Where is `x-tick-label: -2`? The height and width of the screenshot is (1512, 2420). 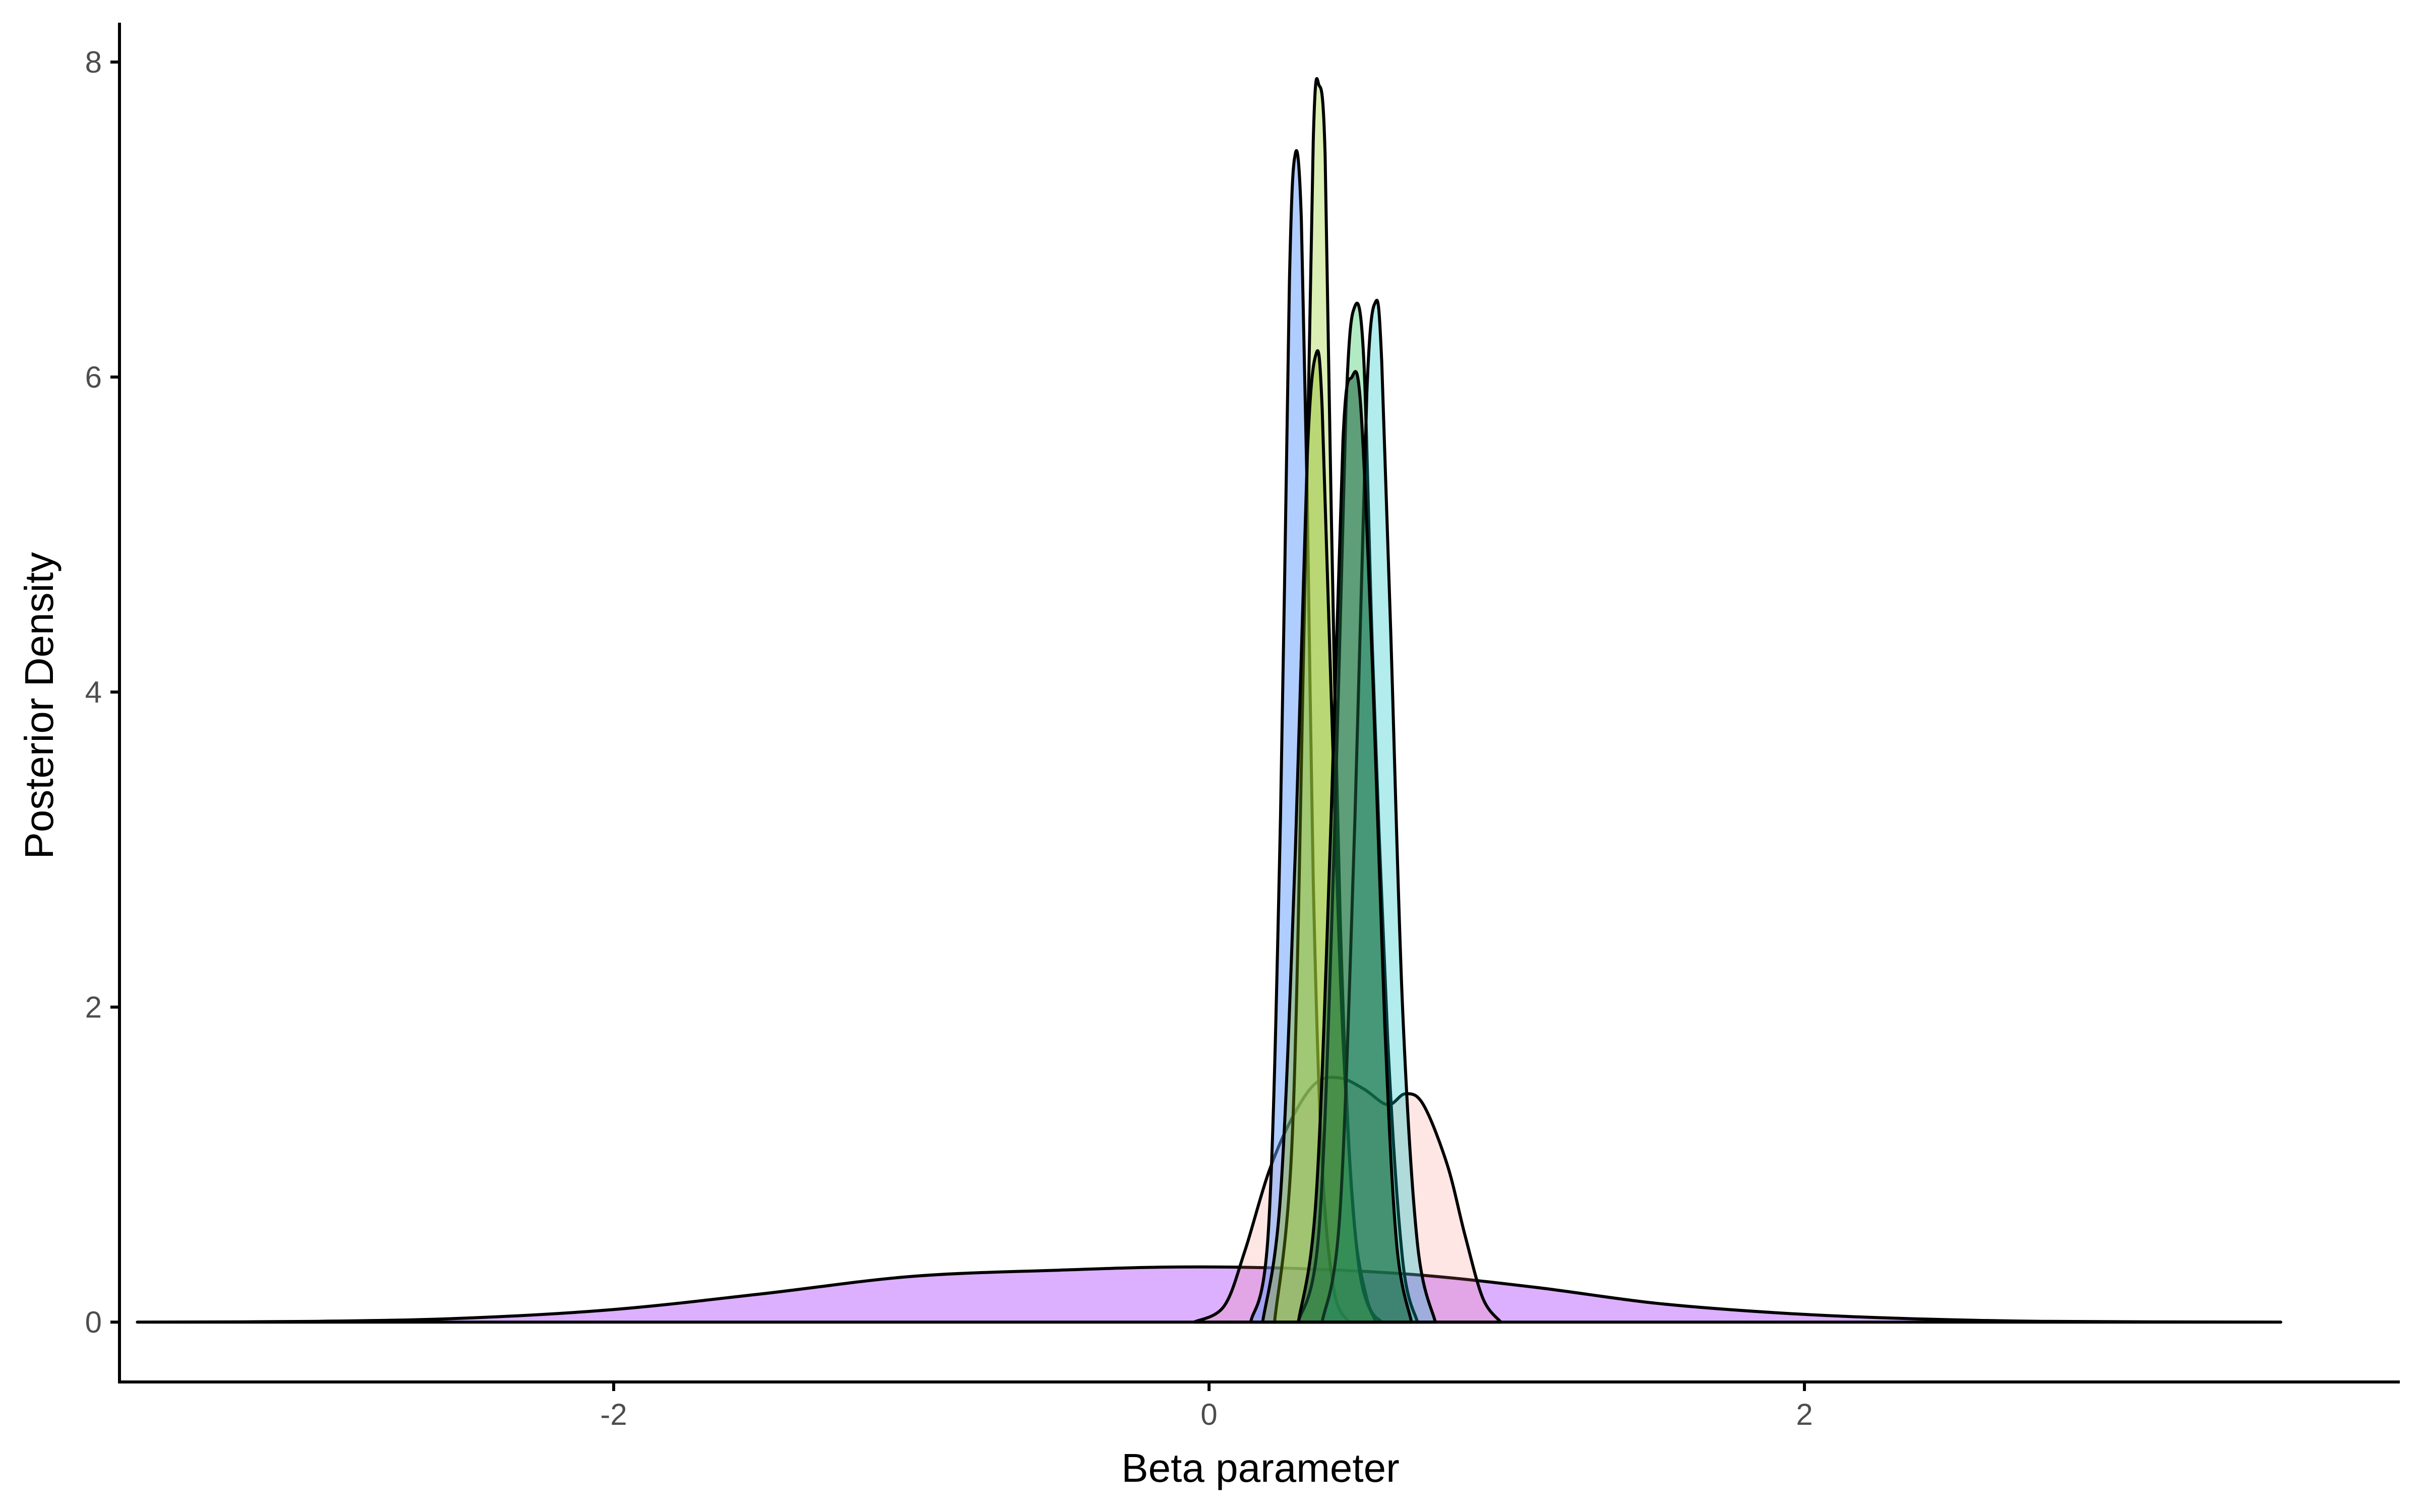 x-tick-label: -2 is located at coordinates (613, 1415).